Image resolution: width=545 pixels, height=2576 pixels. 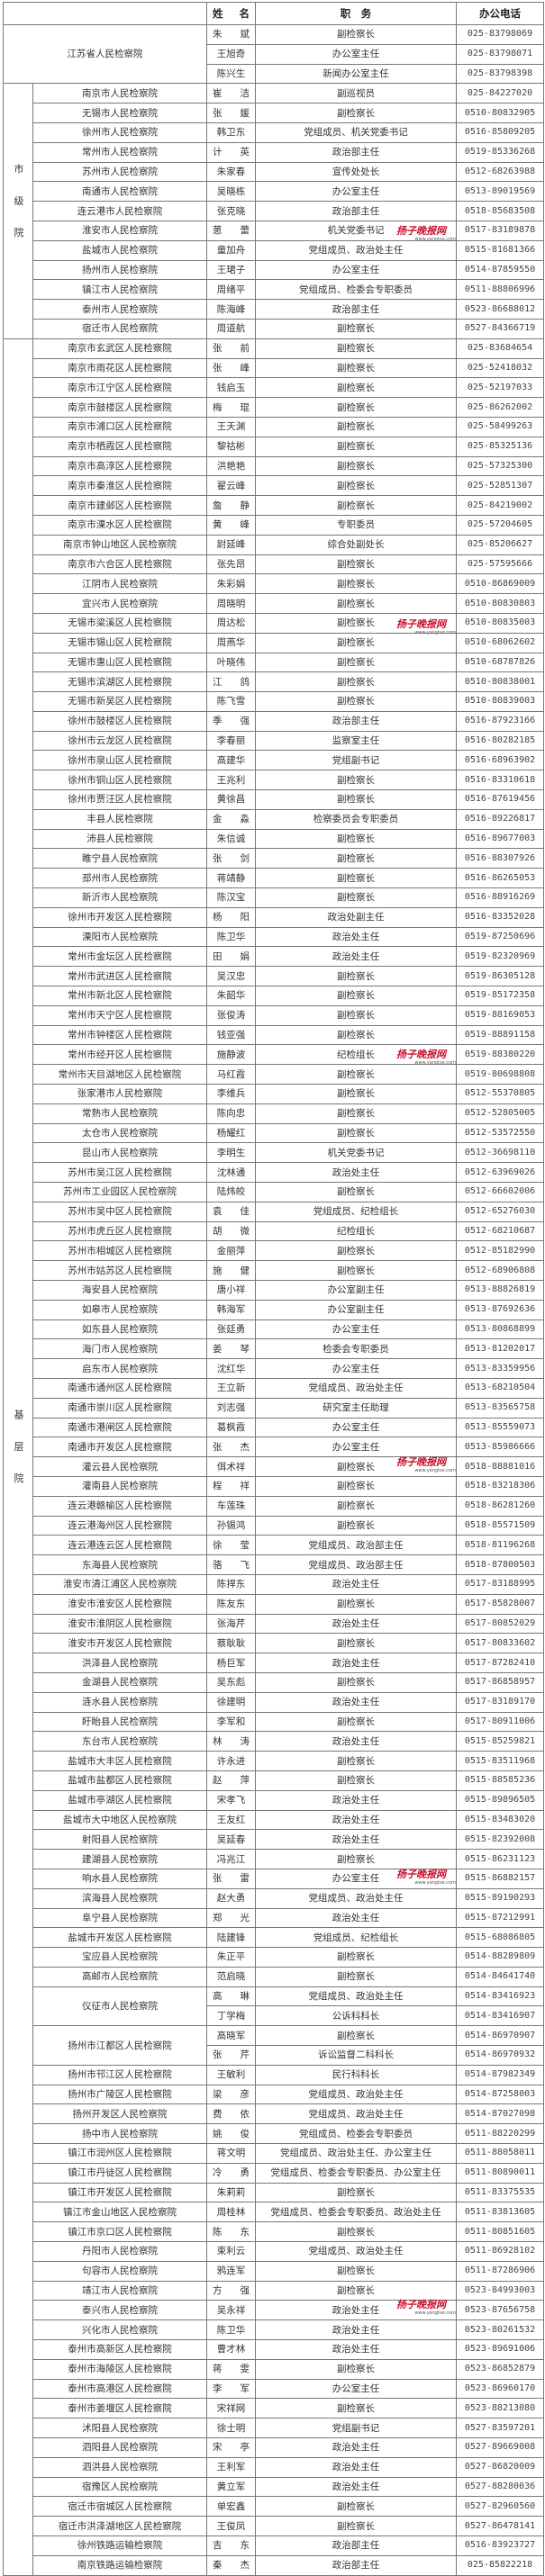 What do you see at coordinates (231, 1938) in the screenshot?
I see `person-name: 陆建锋` at bounding box center [231, 1938].